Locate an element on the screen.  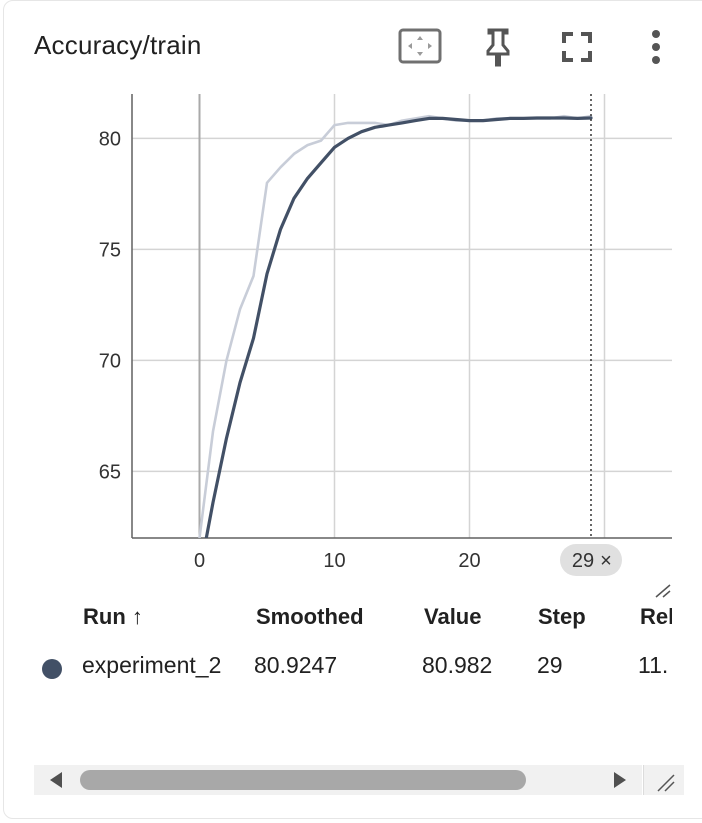
fullscreen-icon is located at coordinates (577, 47).